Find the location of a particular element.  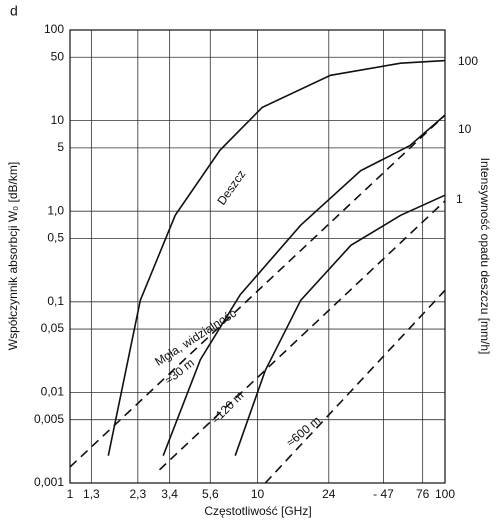

y-tick-label: 0,5 is located at coordinates (55, 238).